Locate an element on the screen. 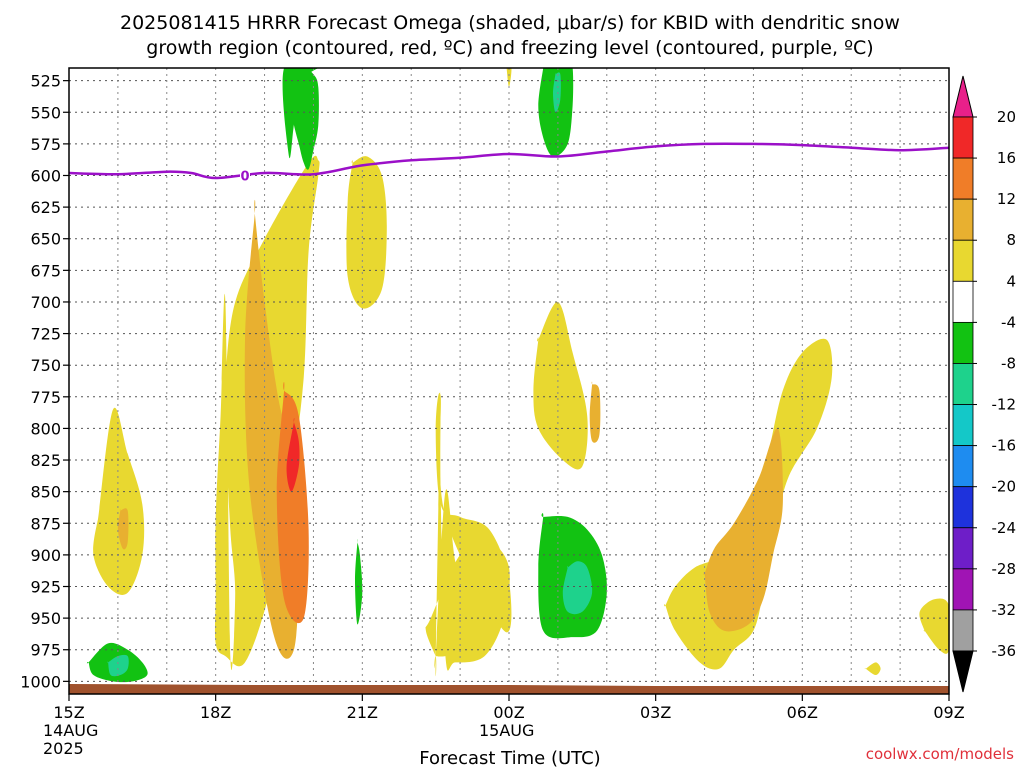  freezing-level-label: 0 is located at coordinates (244, 176).